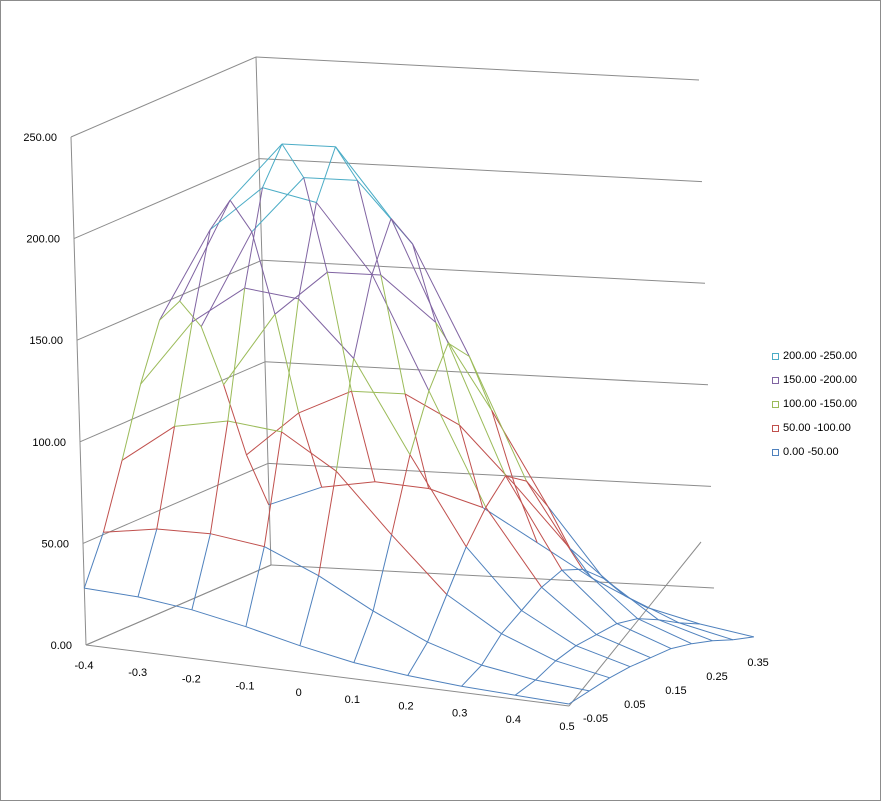 The height and width of the screenshot is (801, 881). I want to click on y-tick-label: -0.05, so click(595, 719).